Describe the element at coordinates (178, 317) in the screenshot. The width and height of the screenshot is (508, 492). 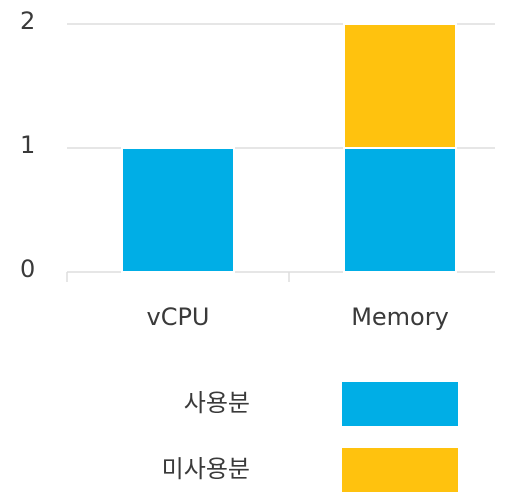
I see `x-tick-label: vCPU` at that location.